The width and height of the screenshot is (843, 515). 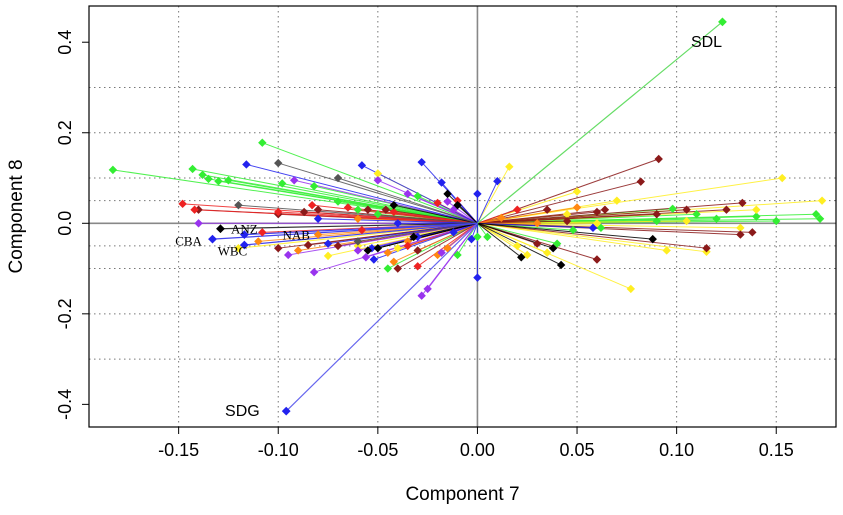 I want to click on y-axis-ticks: -0.4 -0.2 0.0 0.2 0.4, so click(x=72, y=225).